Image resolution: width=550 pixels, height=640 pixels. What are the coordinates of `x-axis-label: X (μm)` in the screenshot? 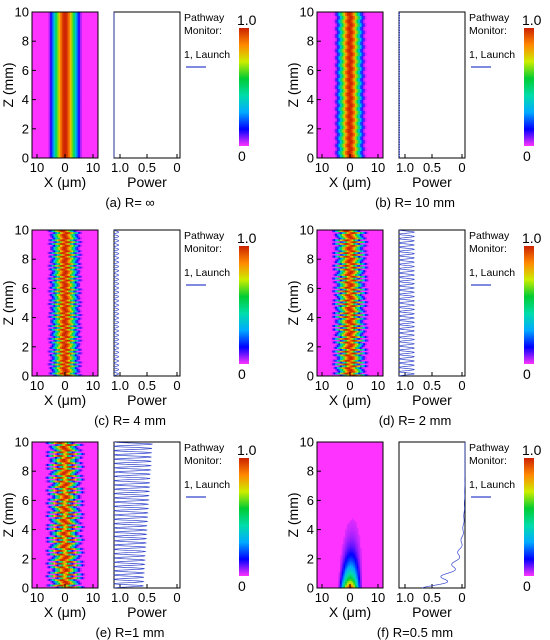 It's located at (65, 400).